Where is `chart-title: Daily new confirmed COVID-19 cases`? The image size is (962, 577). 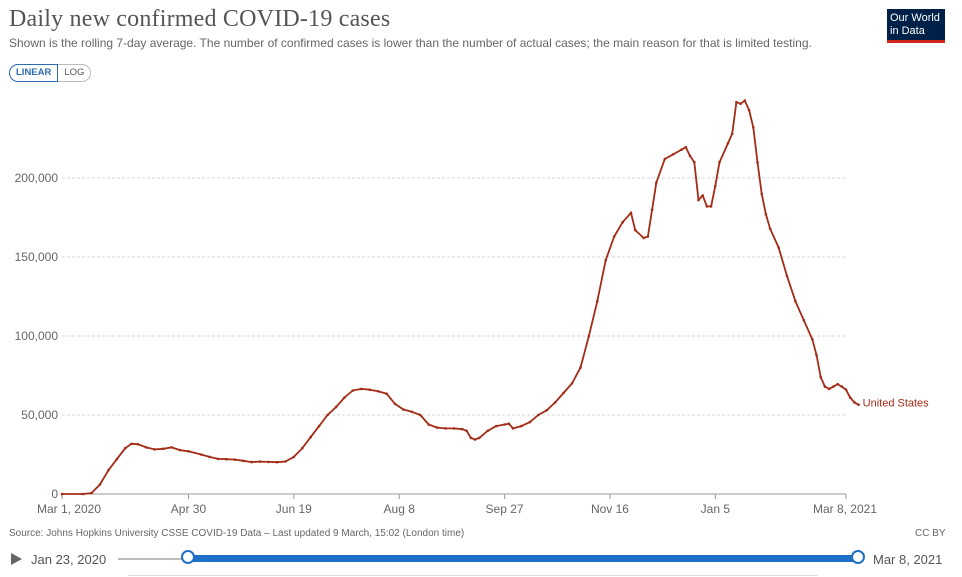
chart-title: Daily new confirmed COVID-19 cases is located at coordinates (200, 19).